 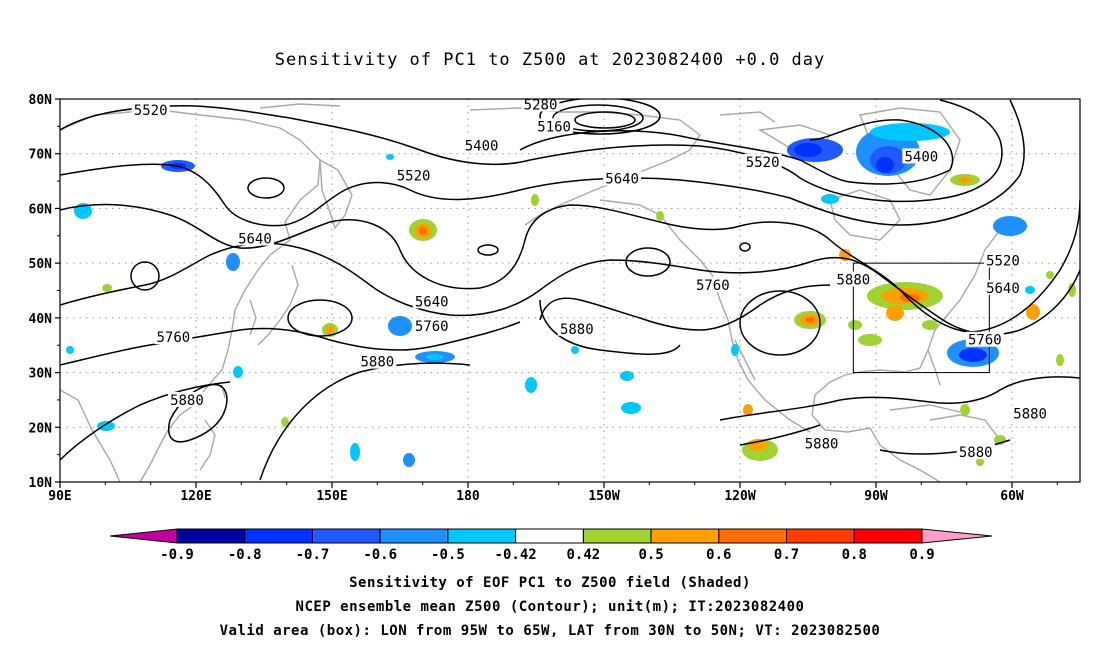 What do you see at coordinates (718, 555) in the screenshot?
I see `colorbar-label: 0.6` at bounding box center [718, 555].